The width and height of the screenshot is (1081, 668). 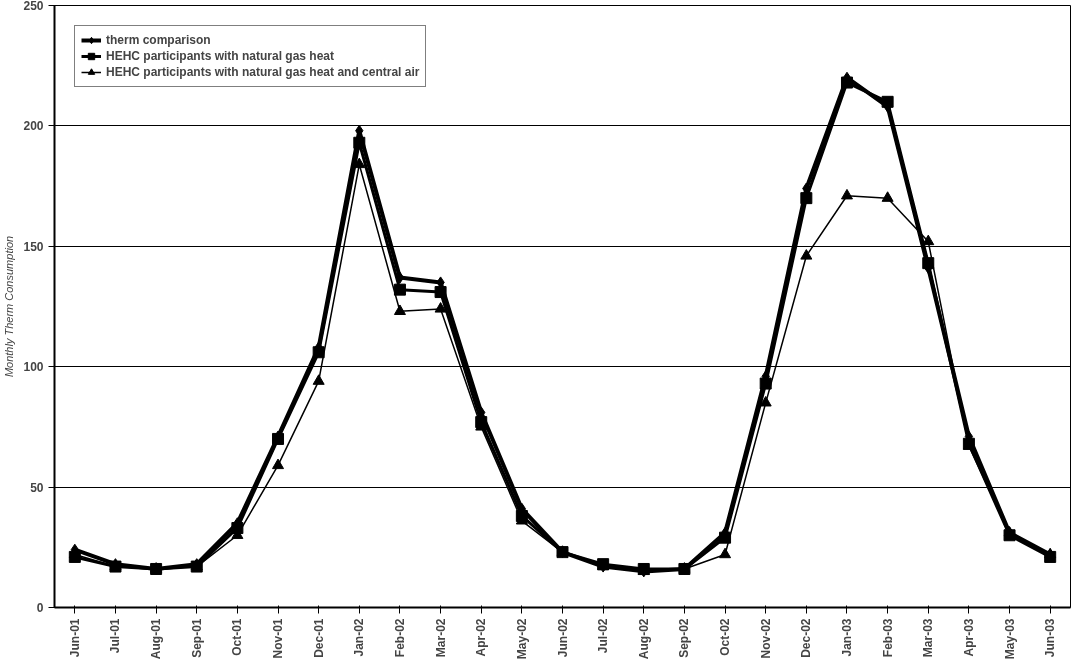 I want to click on y-tick-label: 50, so click(x=37, y=487).